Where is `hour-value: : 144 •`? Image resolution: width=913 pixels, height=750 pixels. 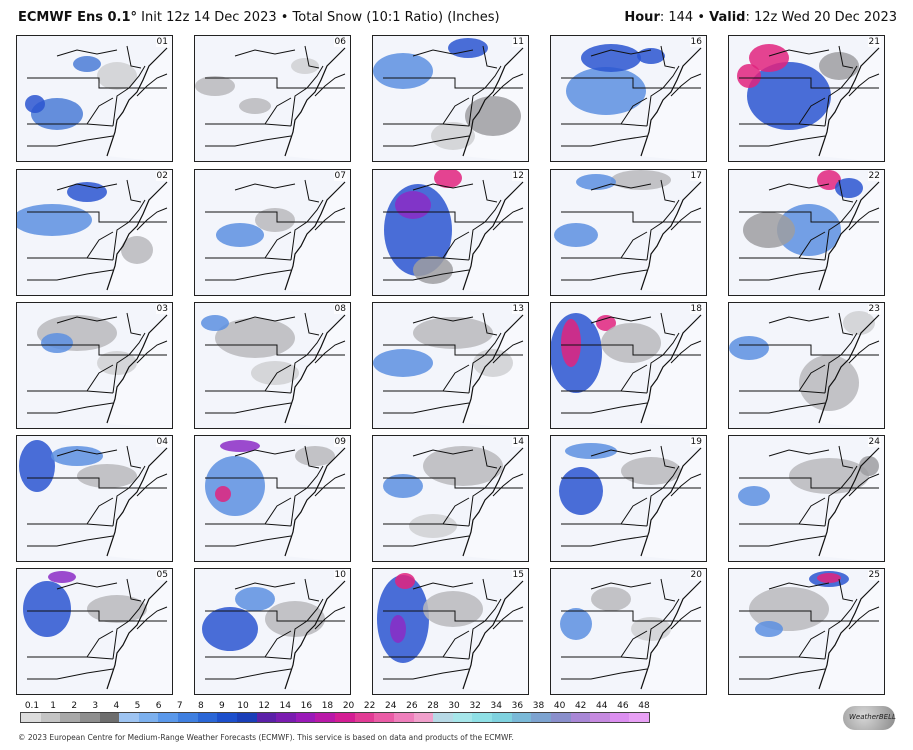 hour-value: : 144 • is located at coordinates (684, 17).